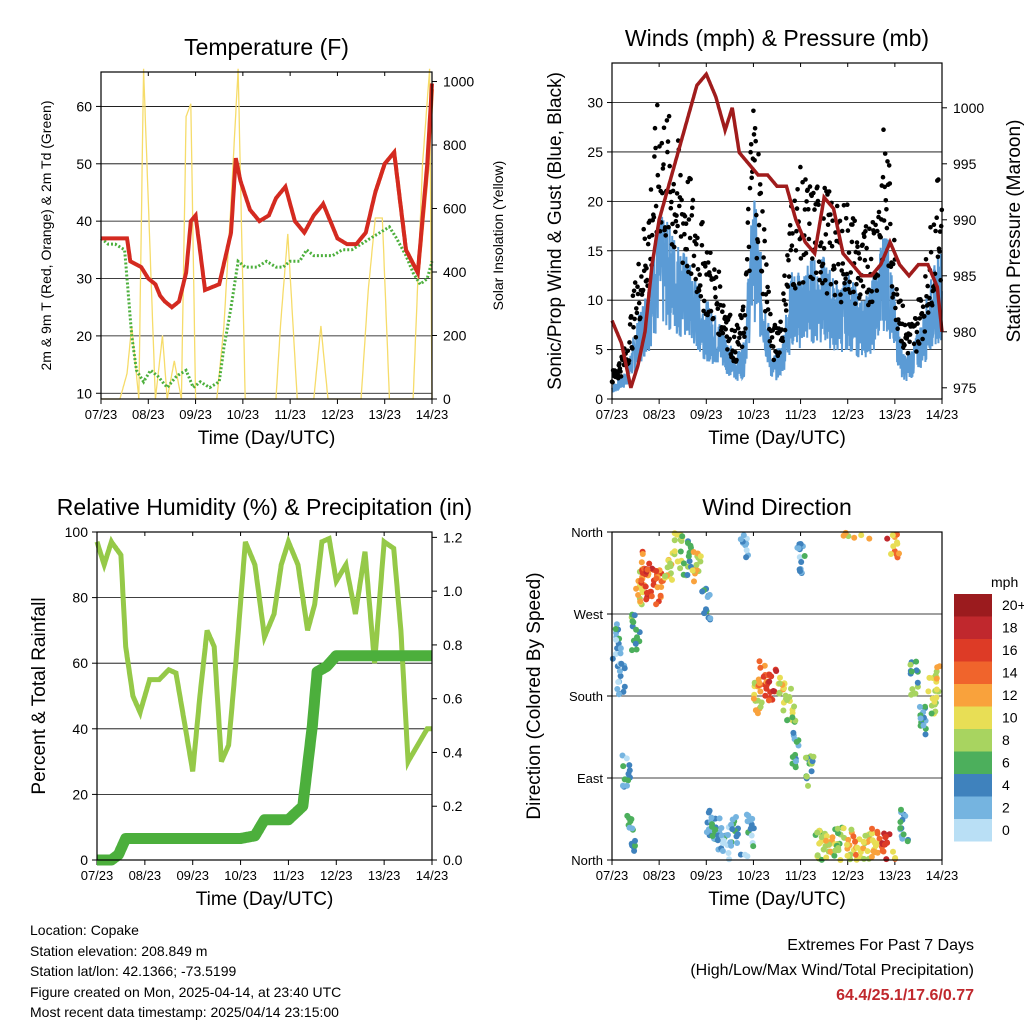  Describe the element at coordinates (965, 332) in the screenshot. I see `wind-y2tick-label: 980` at that location.